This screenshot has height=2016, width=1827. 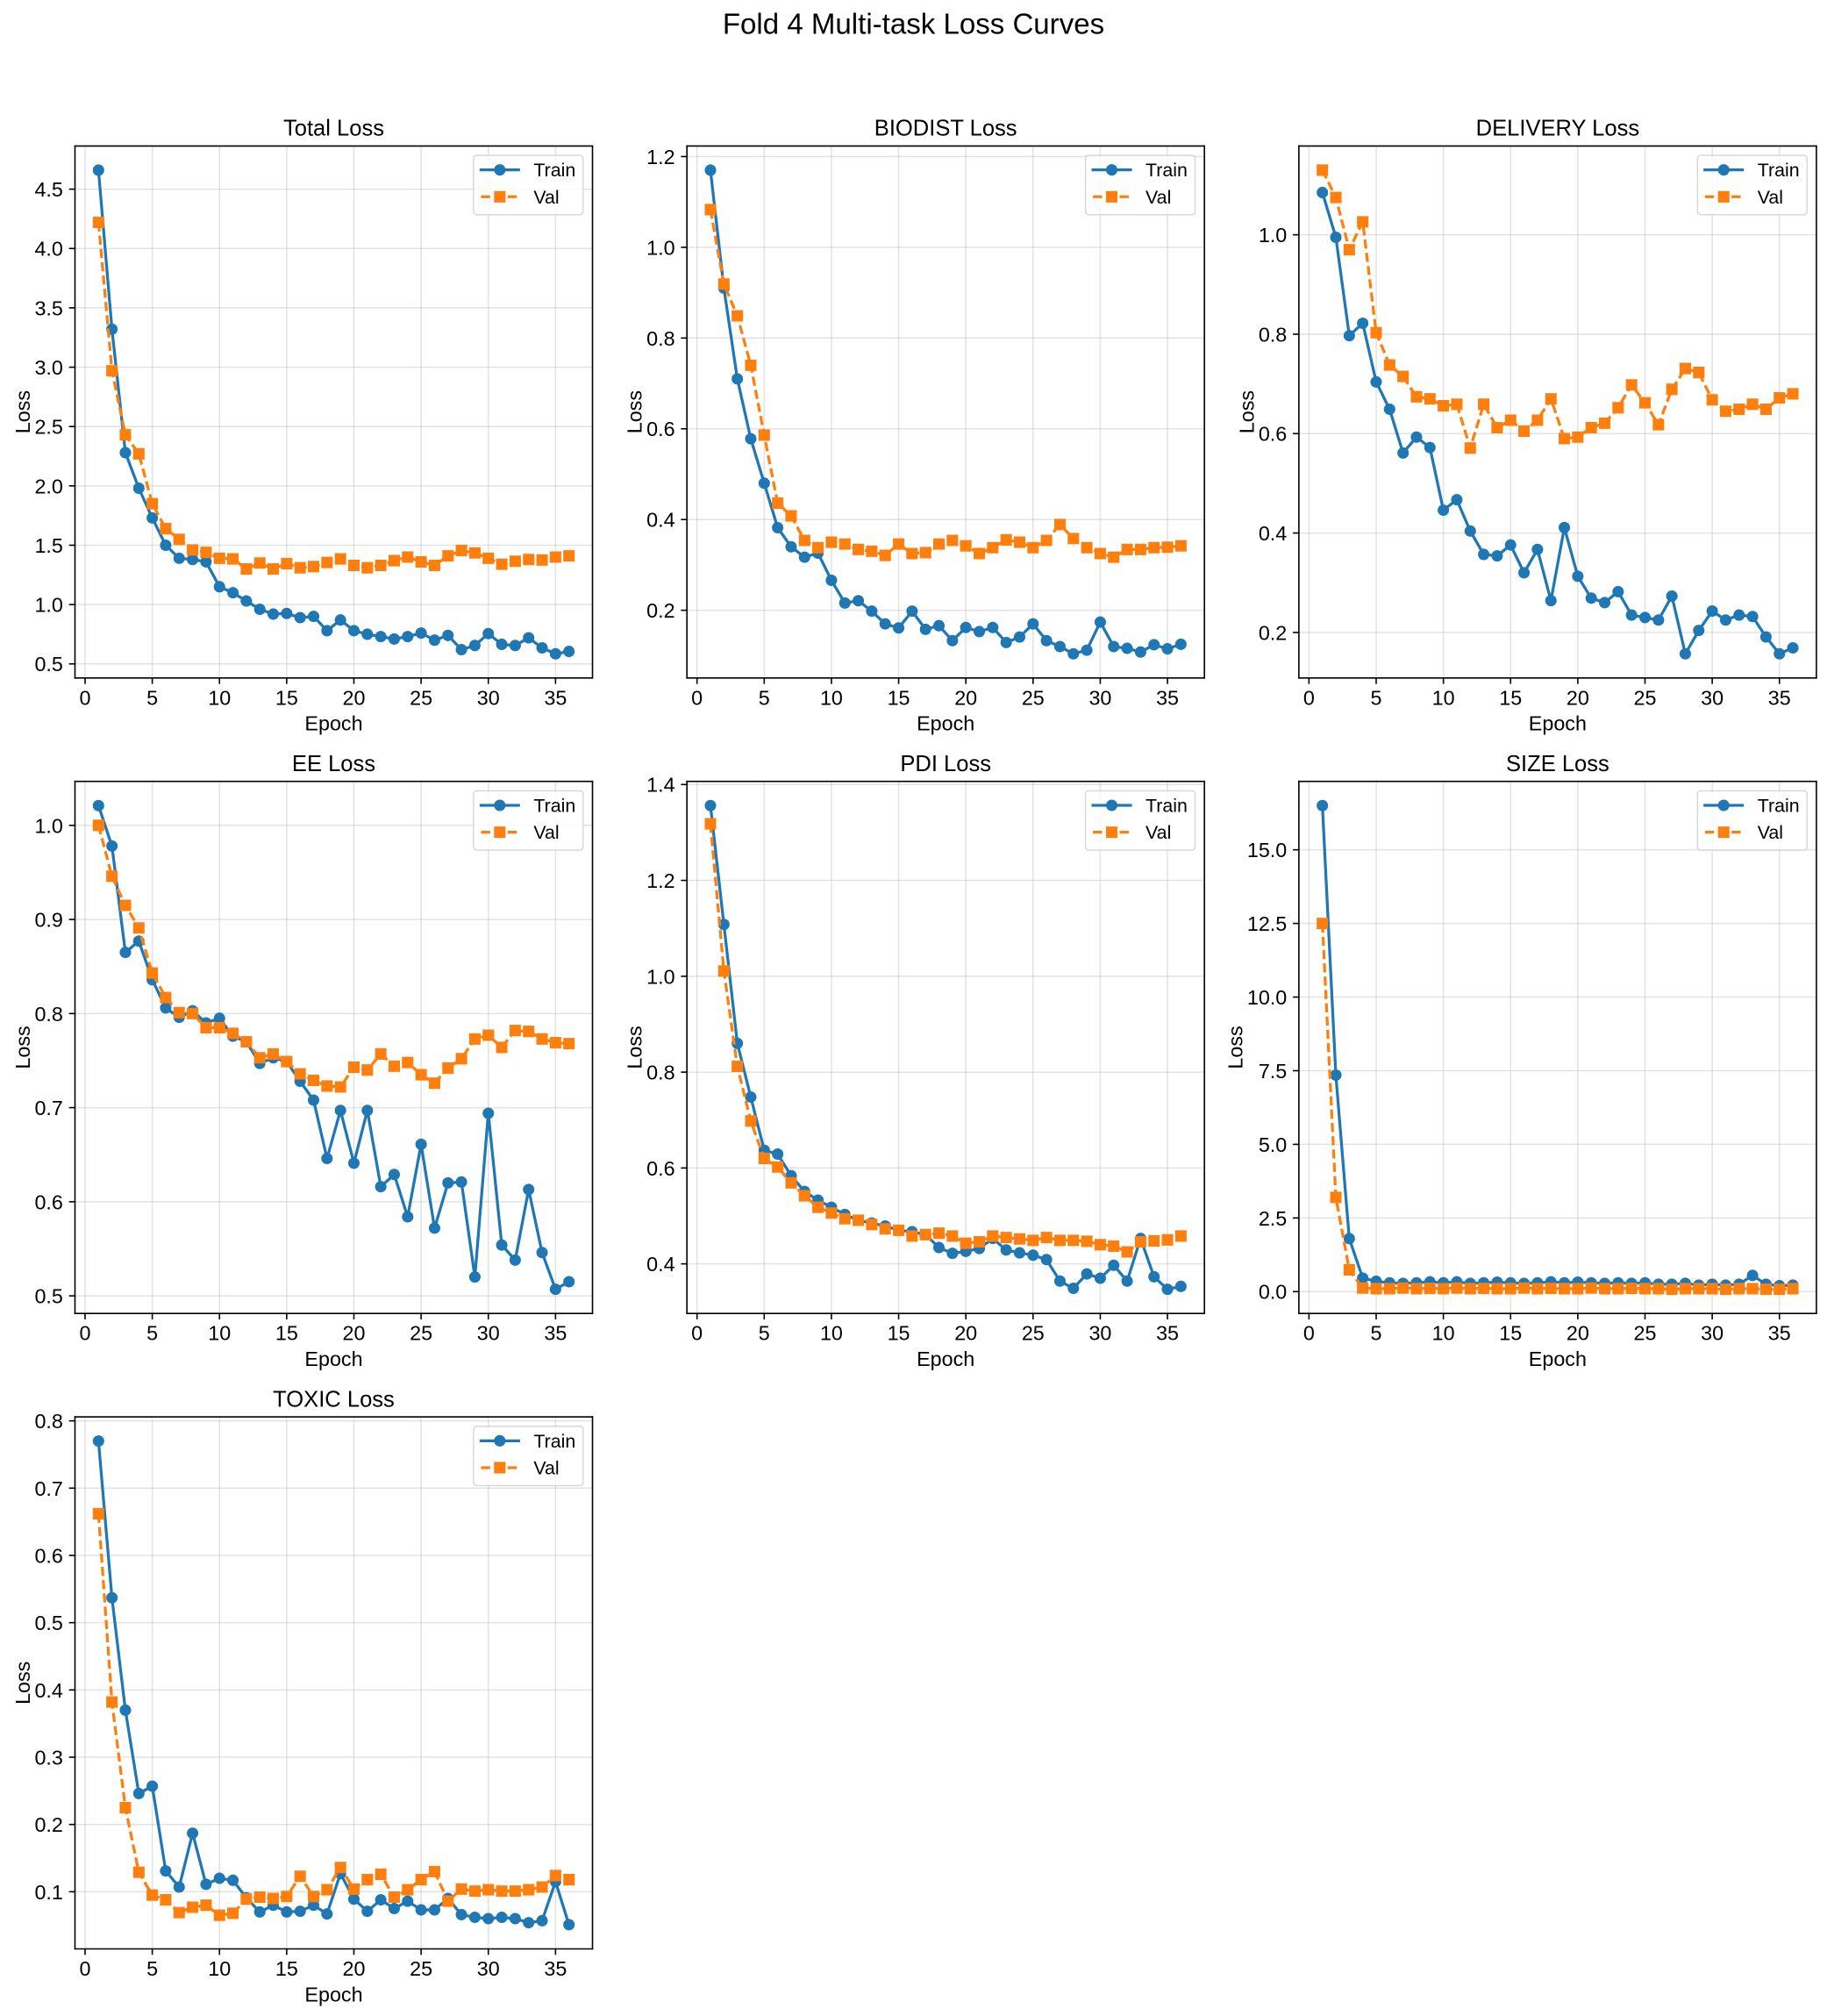 What do you see at coordinates (48, 1108) in the screenshot?
I see `svg-text: 0.7` at bounding box center [48, 1108].